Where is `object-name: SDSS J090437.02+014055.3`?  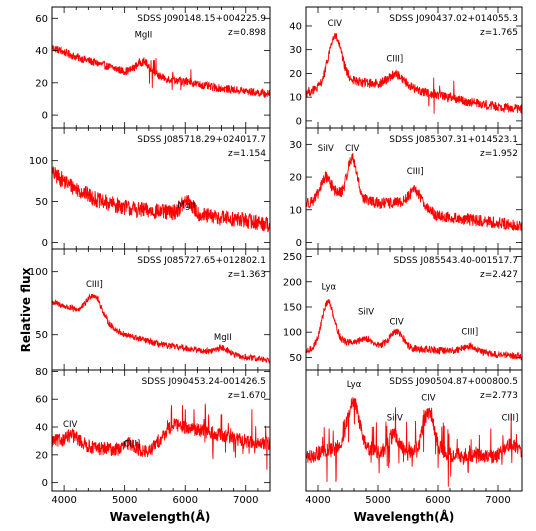 object-name: SDSS J090437.02+014055.3 is located at coordinates (453, 19).